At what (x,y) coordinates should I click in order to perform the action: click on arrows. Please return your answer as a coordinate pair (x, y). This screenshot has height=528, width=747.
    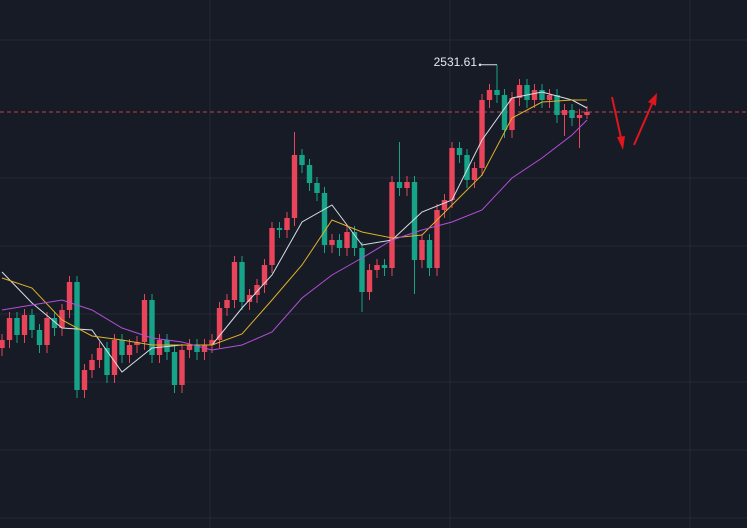
    Looking at the image, I should click on (634, 121).